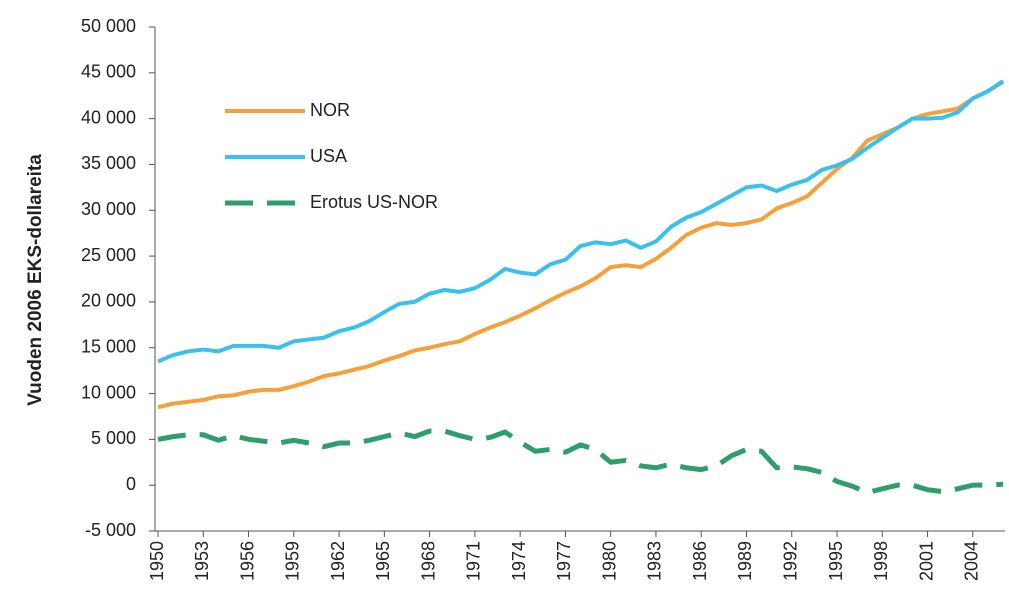 The image size is (1009, 605). What do you see at coordinates (108, 255) in the screenshot?
I see `y-tick-label: 25 000` at bounding box center [108, 255].